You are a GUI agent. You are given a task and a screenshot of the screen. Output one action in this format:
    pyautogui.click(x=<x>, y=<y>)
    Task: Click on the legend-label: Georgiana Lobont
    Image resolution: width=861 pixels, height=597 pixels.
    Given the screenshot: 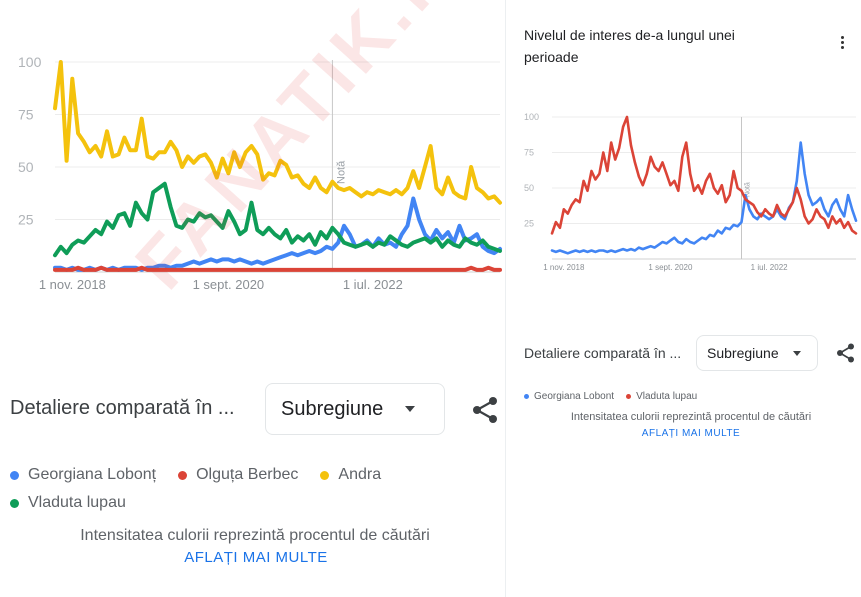 What is the action you would take?
    pyautogui.click(x=574, y=396)
    